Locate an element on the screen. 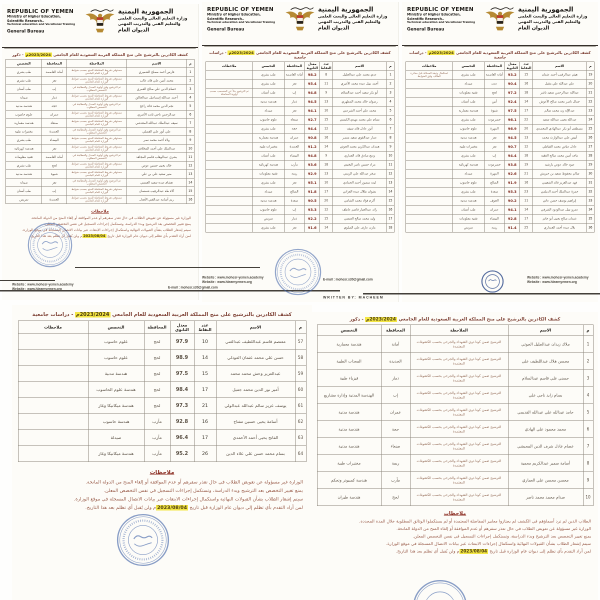 The height and width of the screenshot is (600, 600). cell-name: ريم أسامة عبدالغني الأهدل is located at coordinates (156, 199).